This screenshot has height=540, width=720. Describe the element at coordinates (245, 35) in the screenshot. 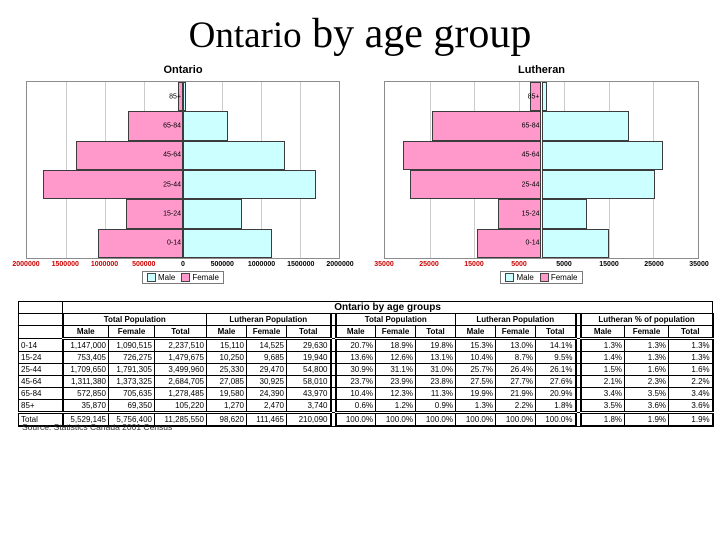

I see `slide-title-part1: Ontario` at that location.